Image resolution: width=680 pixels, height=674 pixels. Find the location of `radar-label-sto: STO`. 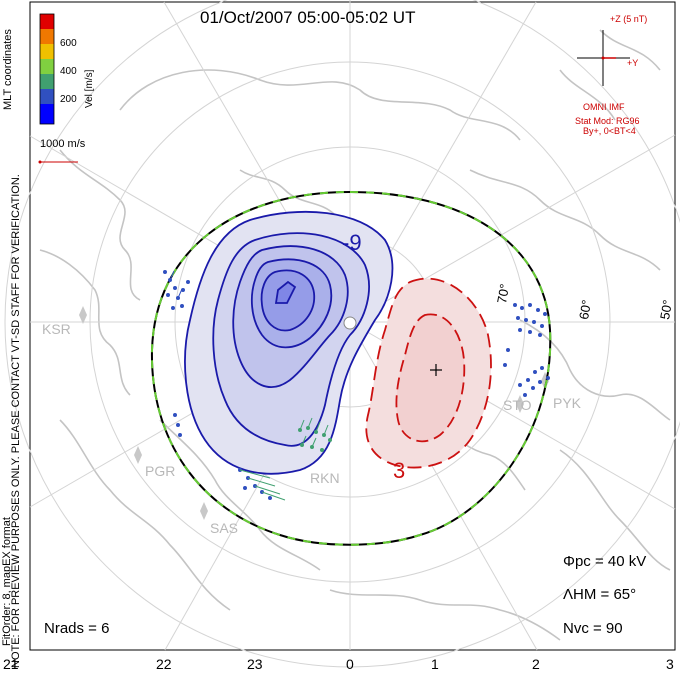

radar-label-sto: STO is located at coordinates (517, 405).